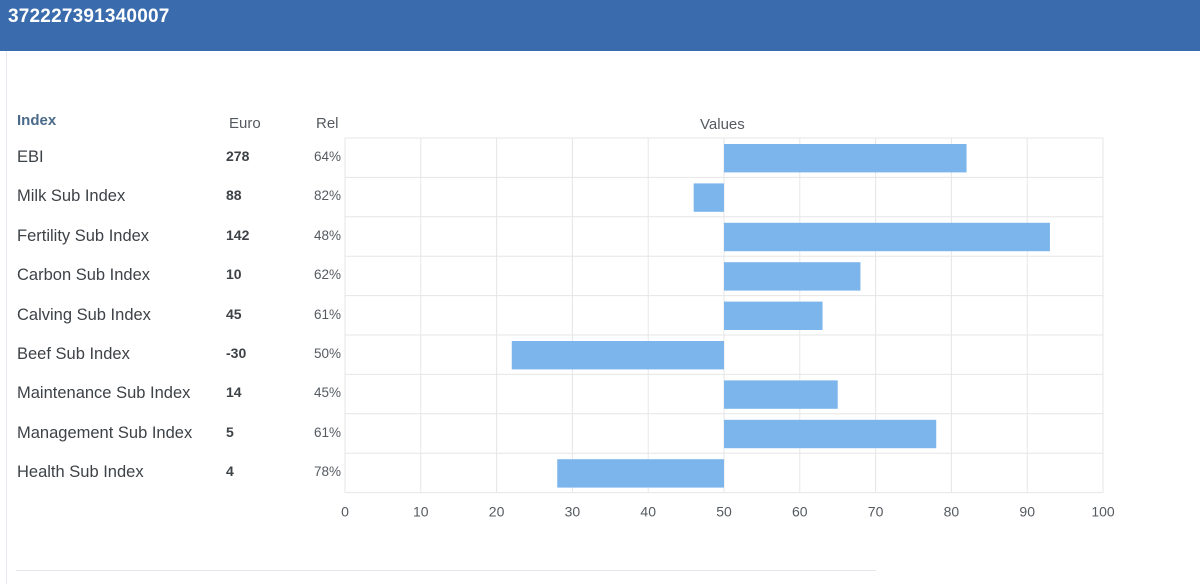 This screenshot has width=1200, height=584. I want to click on row-rel-value: 78%, so click(328, 472).